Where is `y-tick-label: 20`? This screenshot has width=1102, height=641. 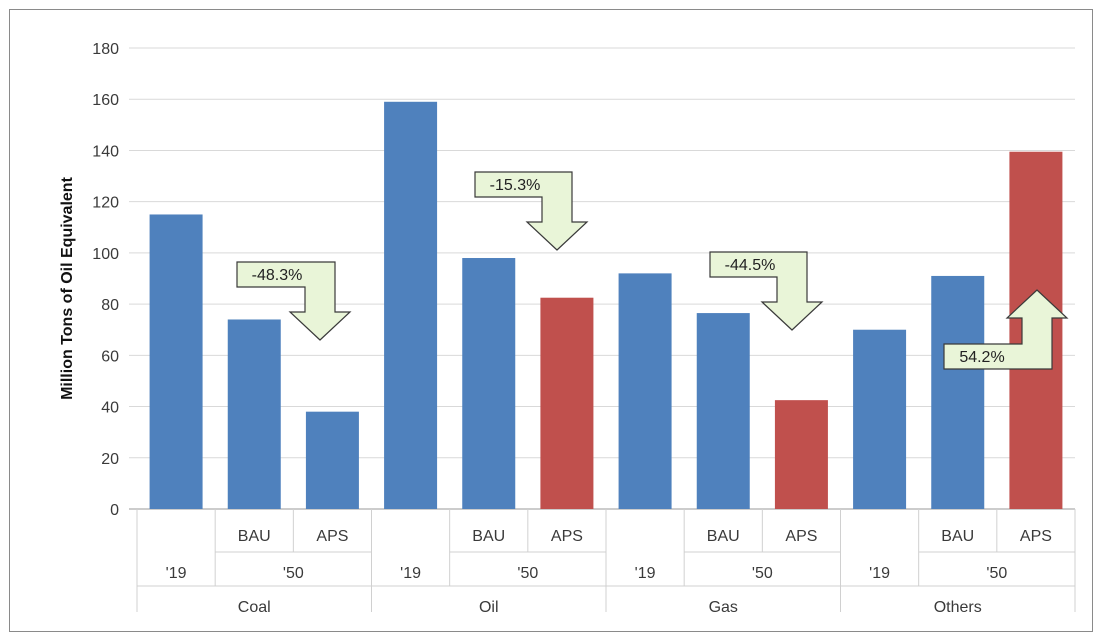
y-tick-label: 20 is located at coordinates (110, 459).